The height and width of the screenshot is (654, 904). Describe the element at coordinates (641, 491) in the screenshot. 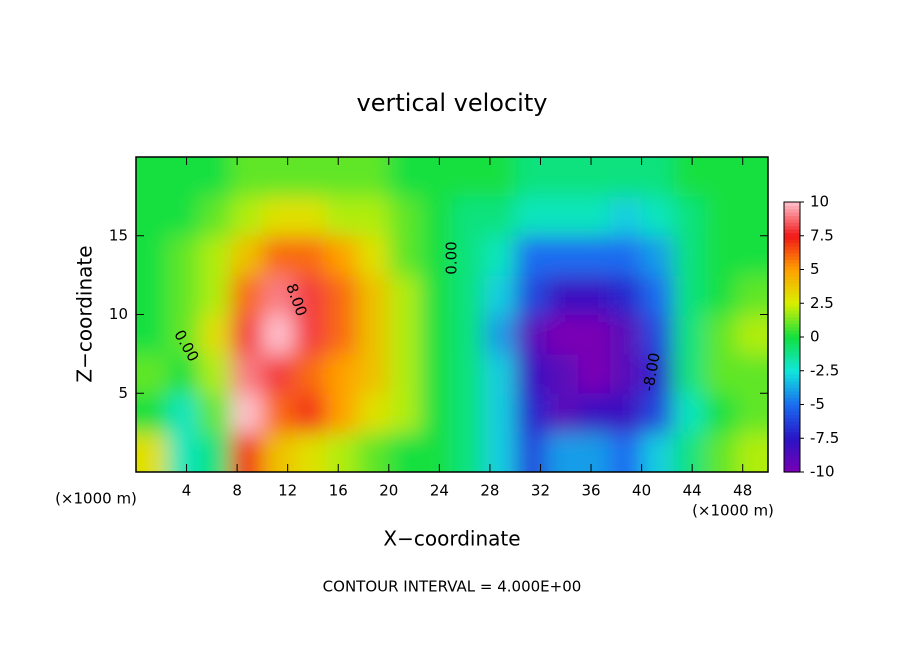

I see `x-tick-label: 40` at that location.